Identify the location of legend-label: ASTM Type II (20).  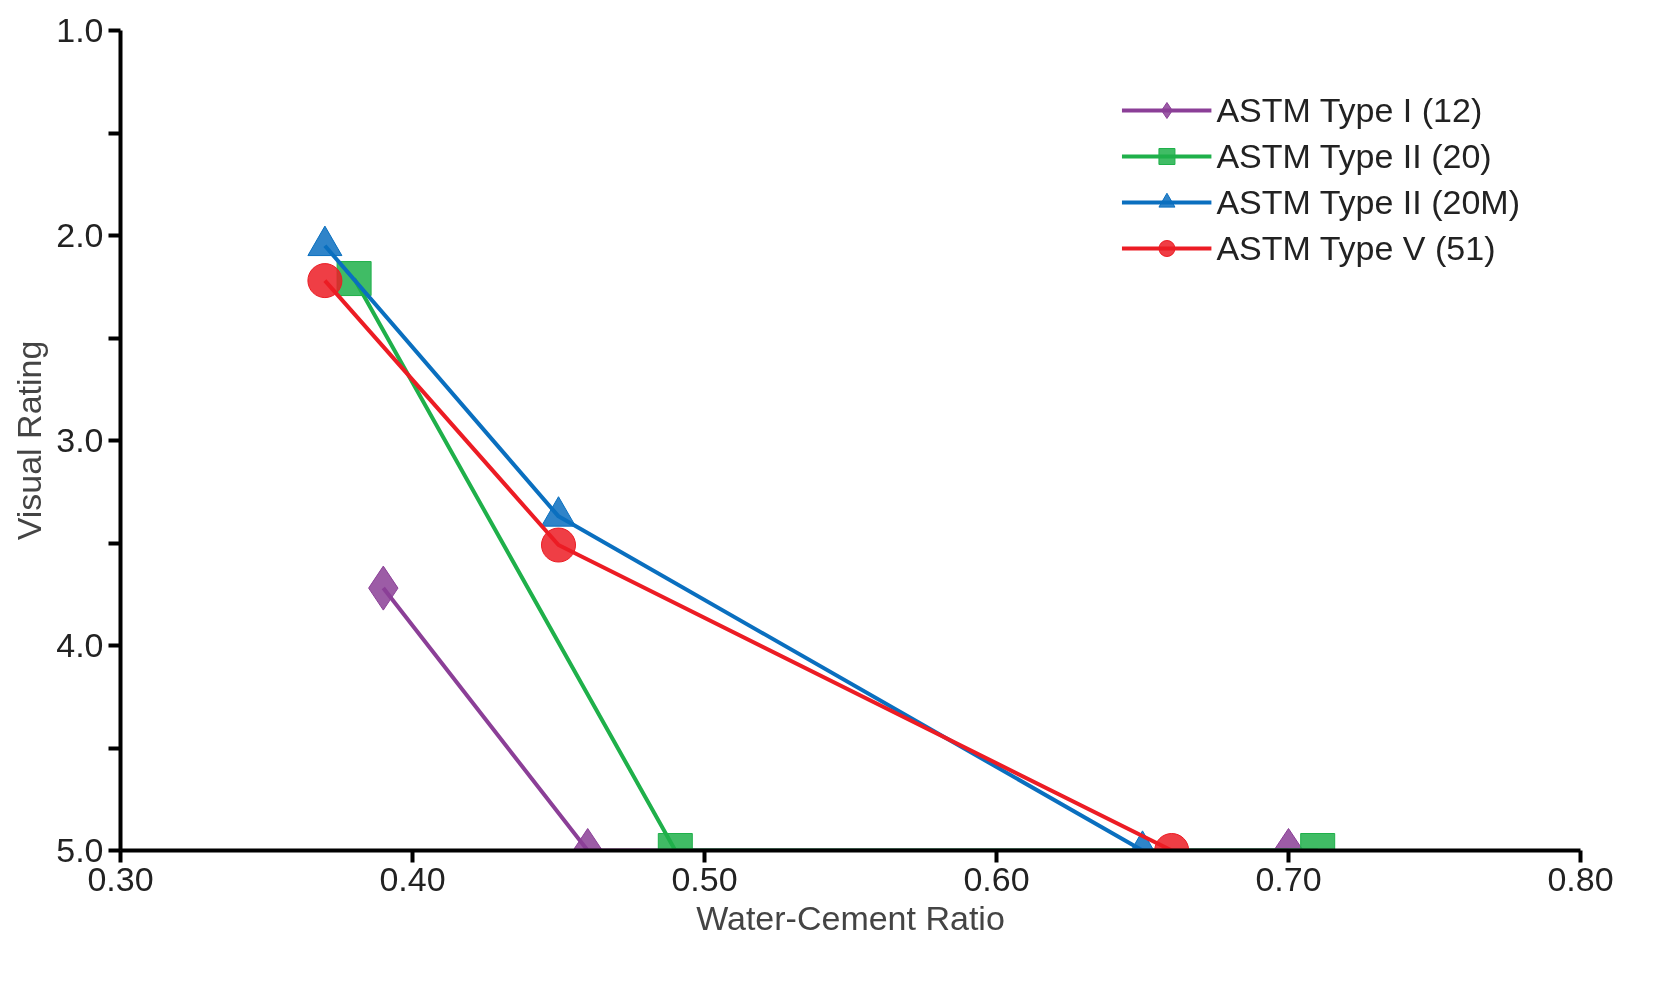
(1354, 156).